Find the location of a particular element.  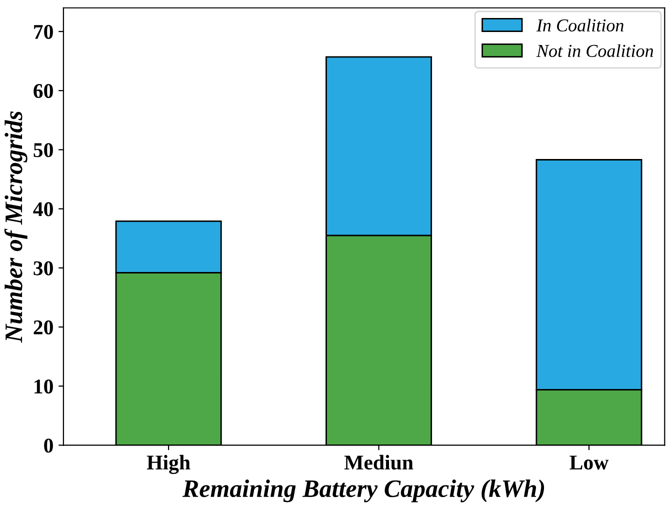

x-axis-title: Remaining Battery Capacity (kWh) is located at coordinates (363, 491).